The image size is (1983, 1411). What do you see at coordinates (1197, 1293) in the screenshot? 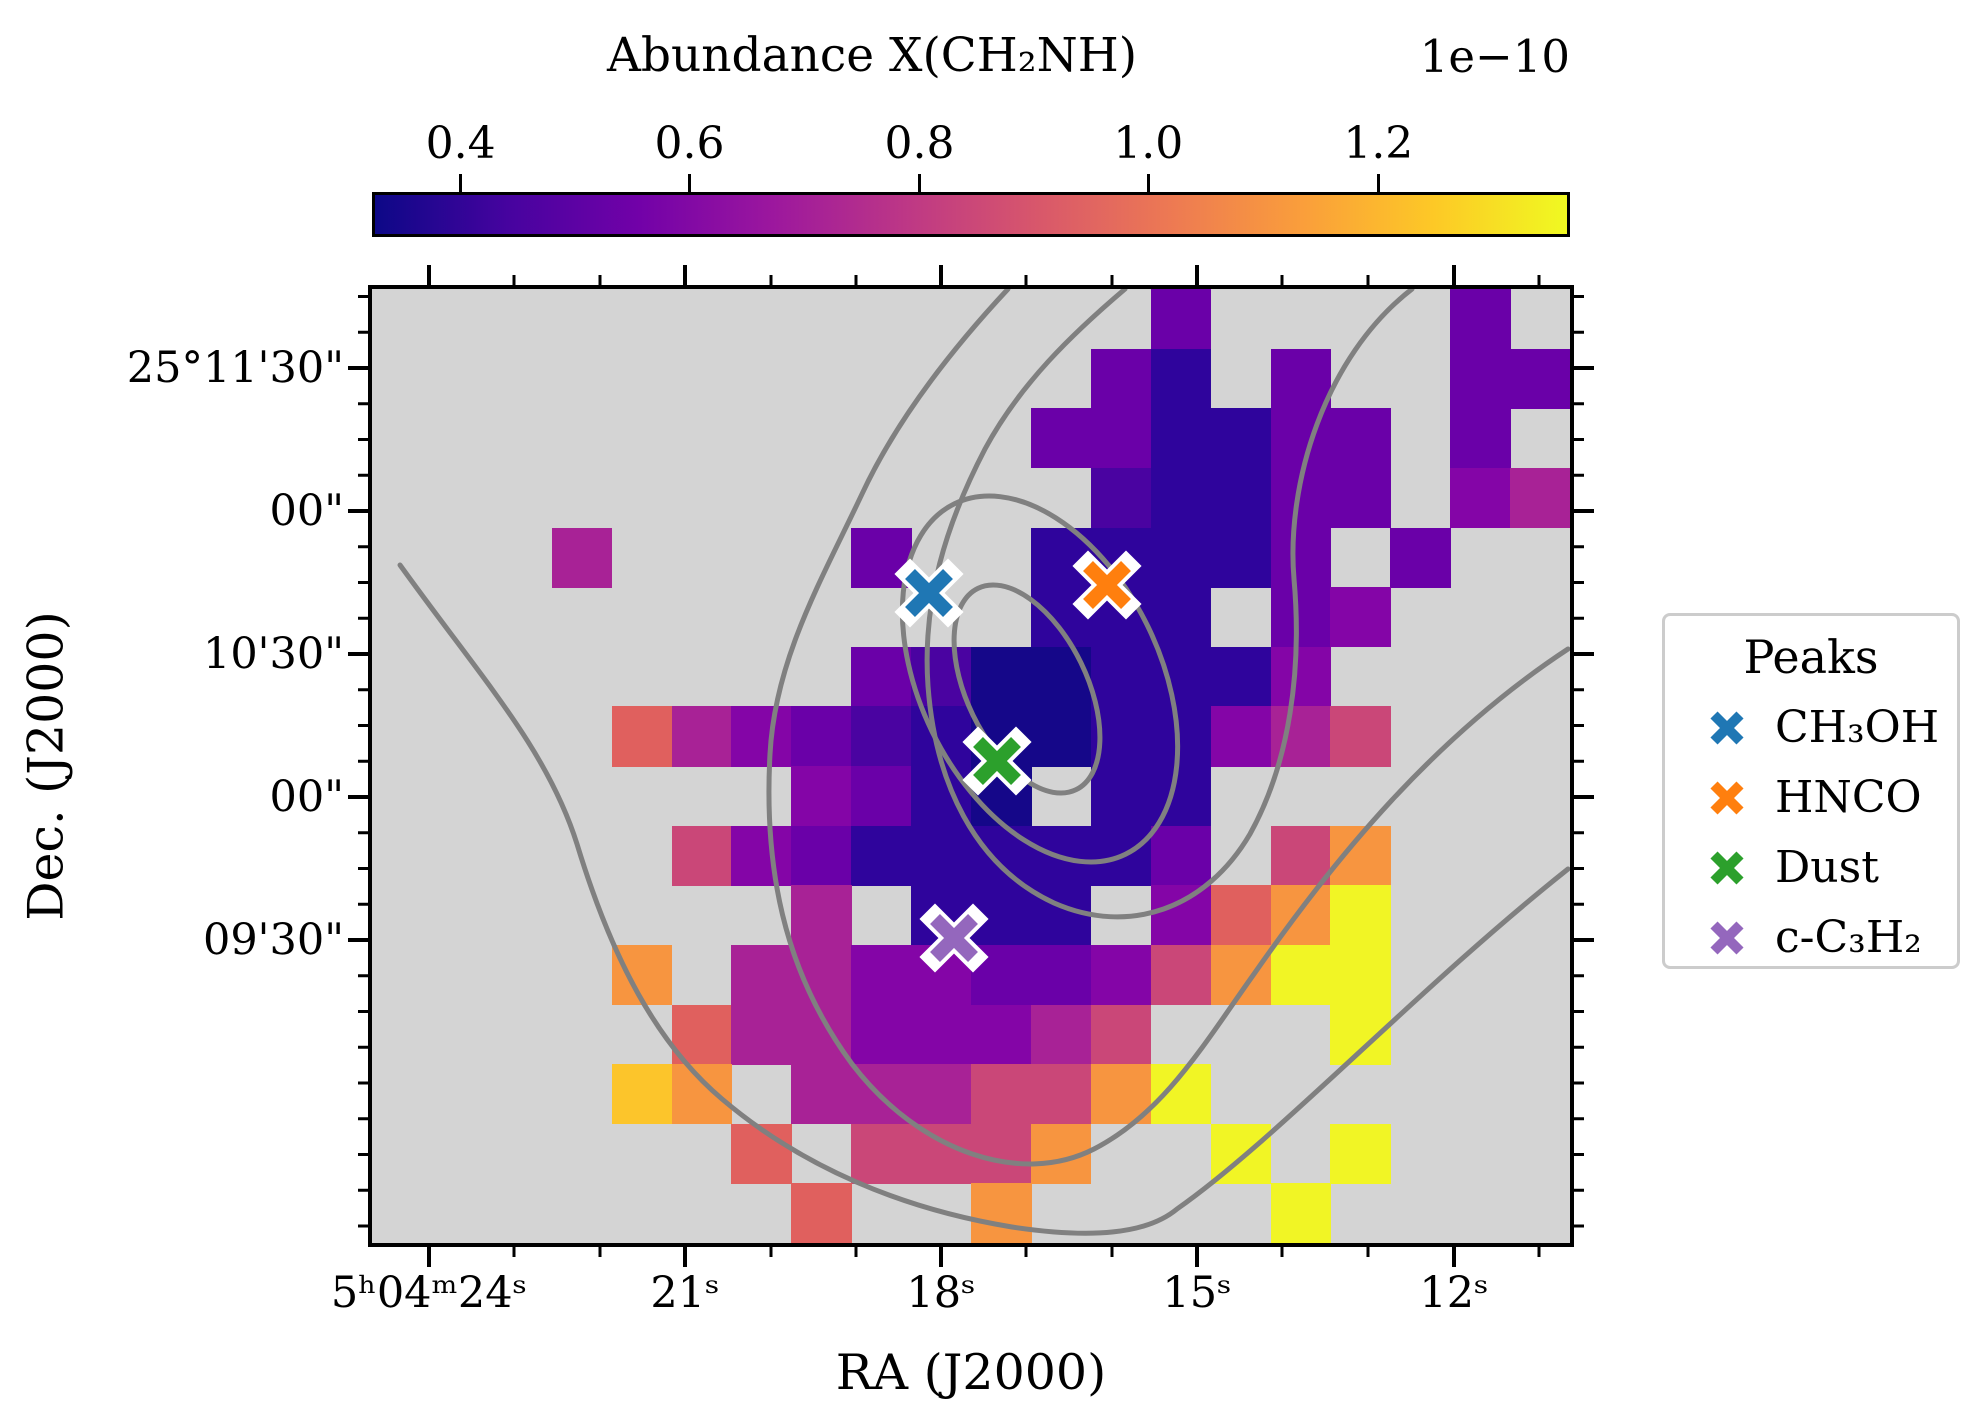
I see `x-tick-label: 15ˢ` at bounding box center [1197, 1293].